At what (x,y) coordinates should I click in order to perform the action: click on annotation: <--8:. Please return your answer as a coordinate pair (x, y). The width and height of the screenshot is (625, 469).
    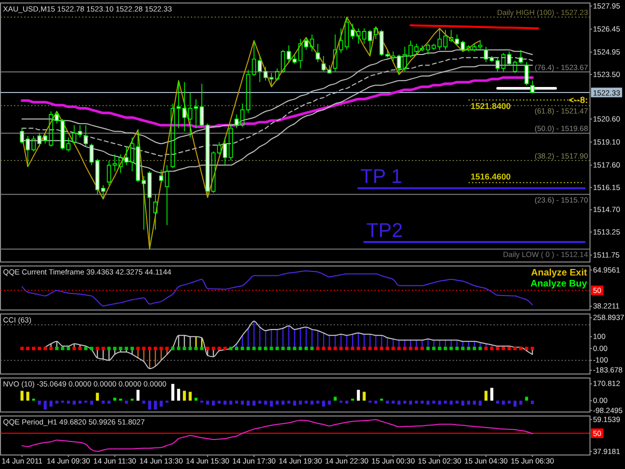
    Looking at the image, I should click on (578, 99).